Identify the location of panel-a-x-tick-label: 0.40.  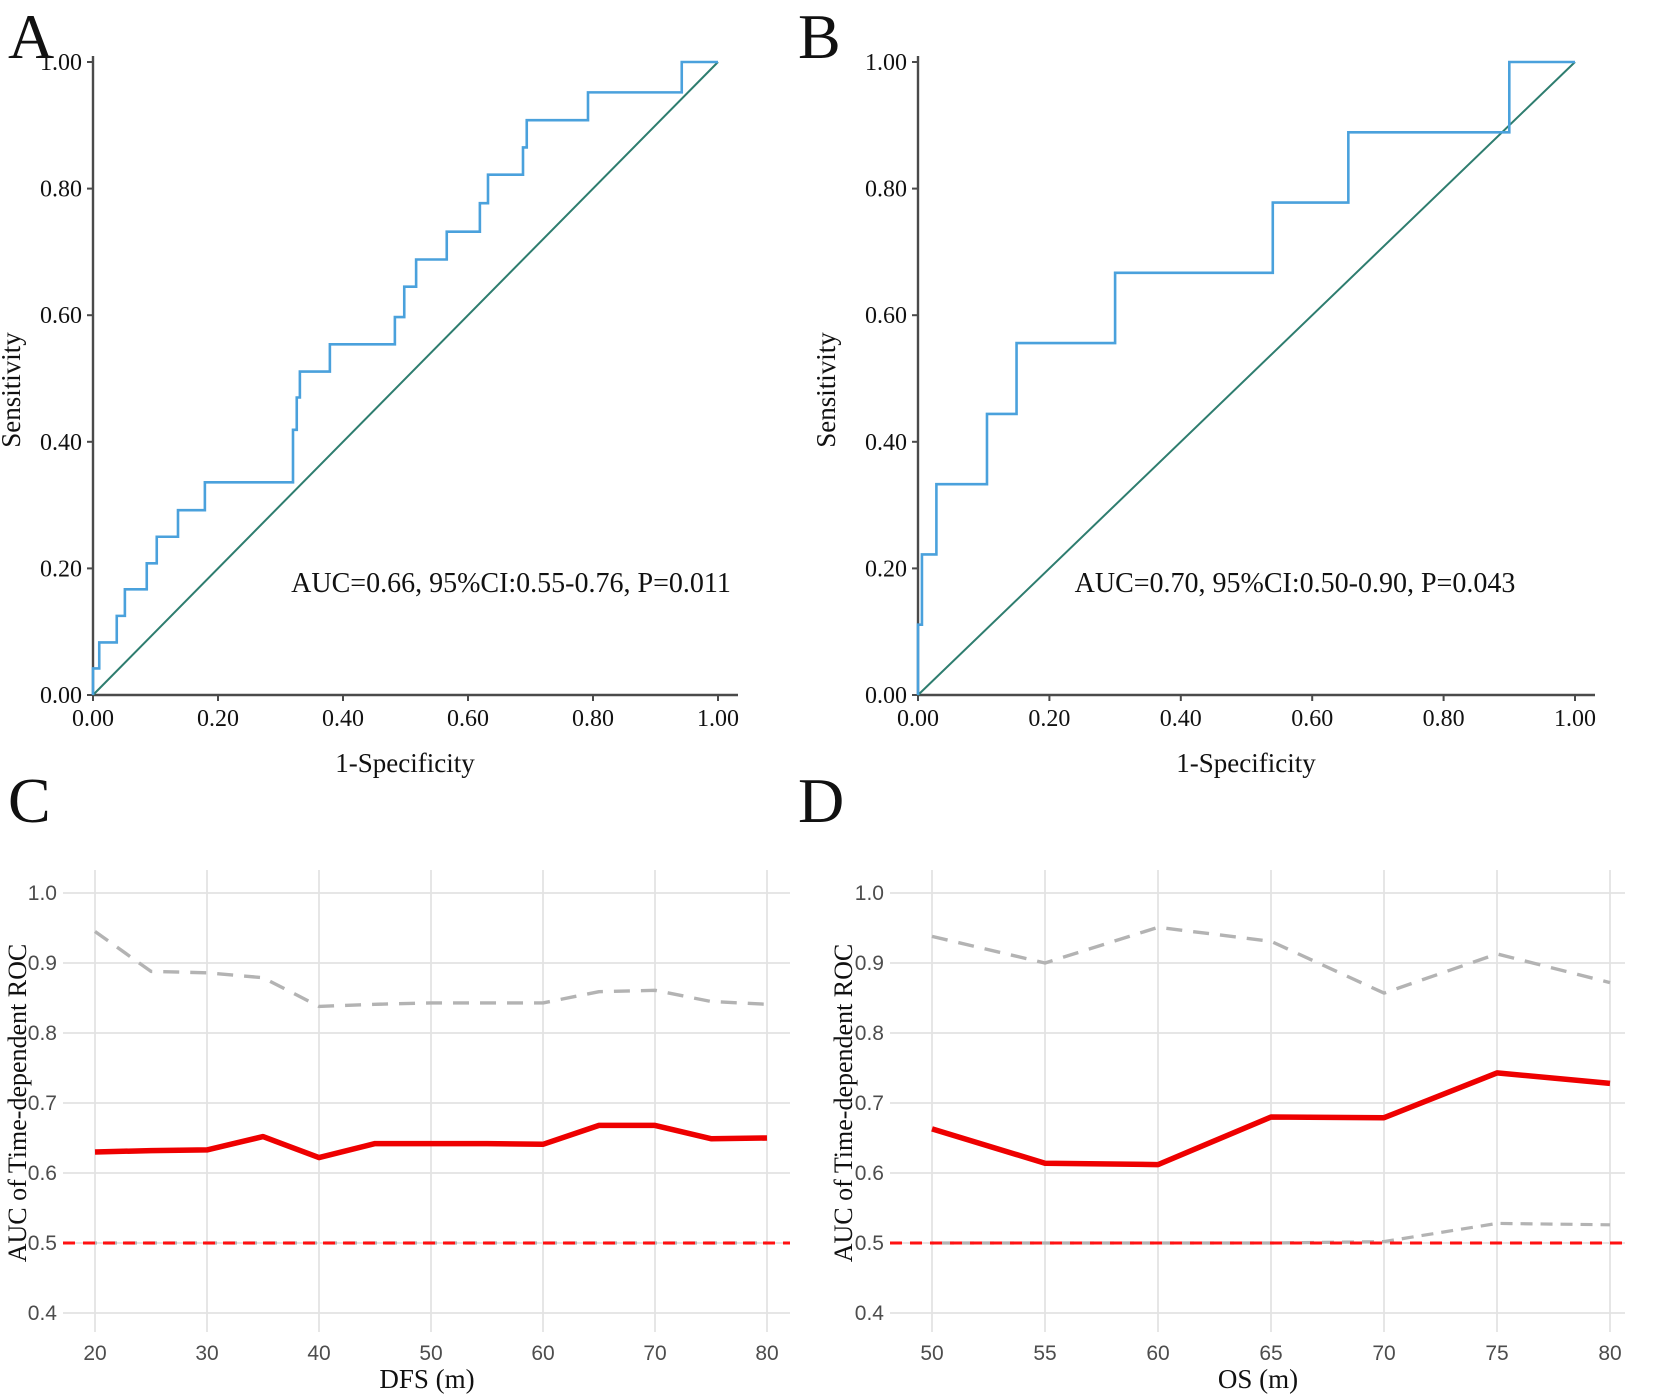
(343, 719).